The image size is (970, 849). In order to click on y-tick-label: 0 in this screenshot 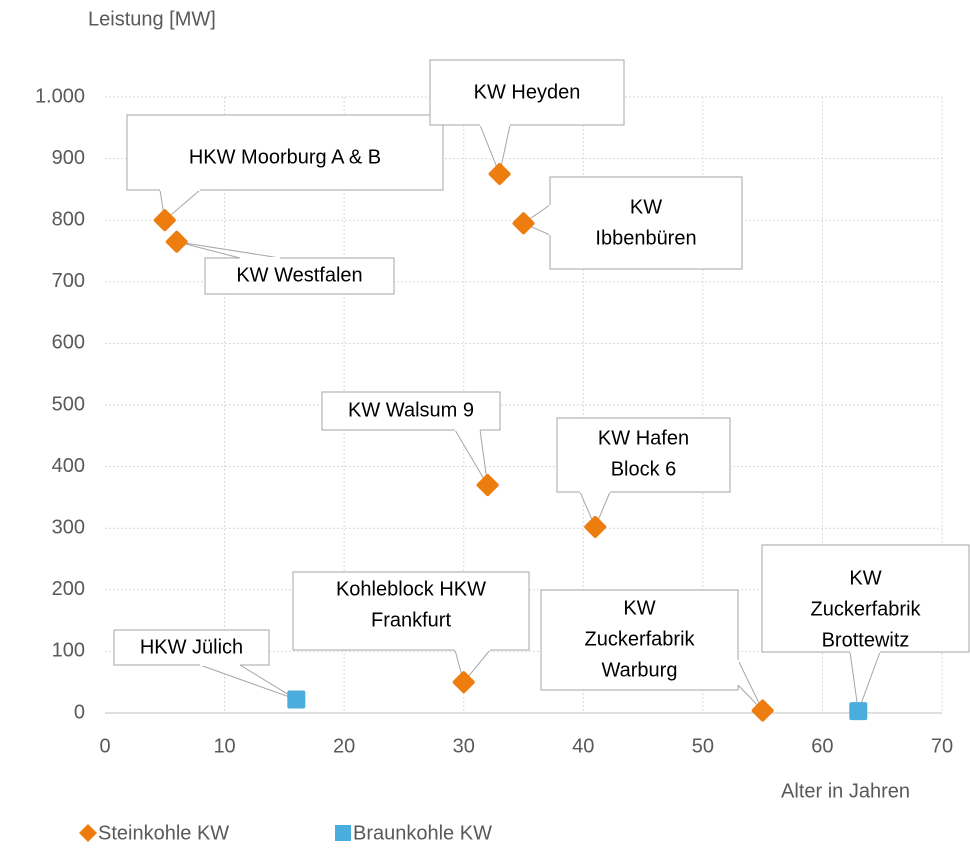, I will do `click(79, 712)`.